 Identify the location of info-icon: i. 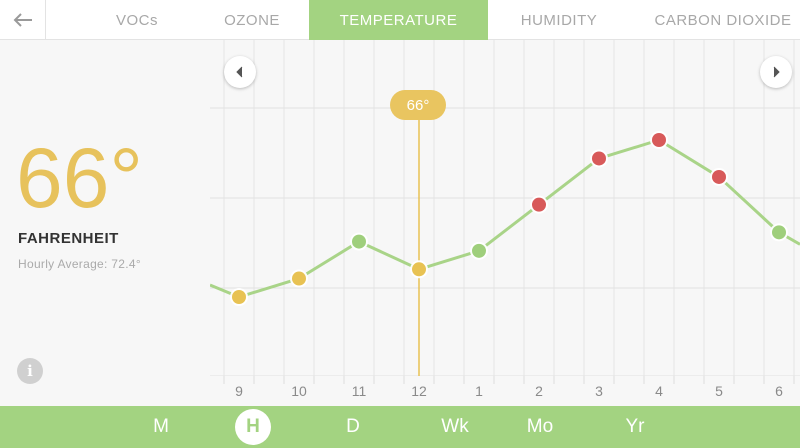
(30, 371).